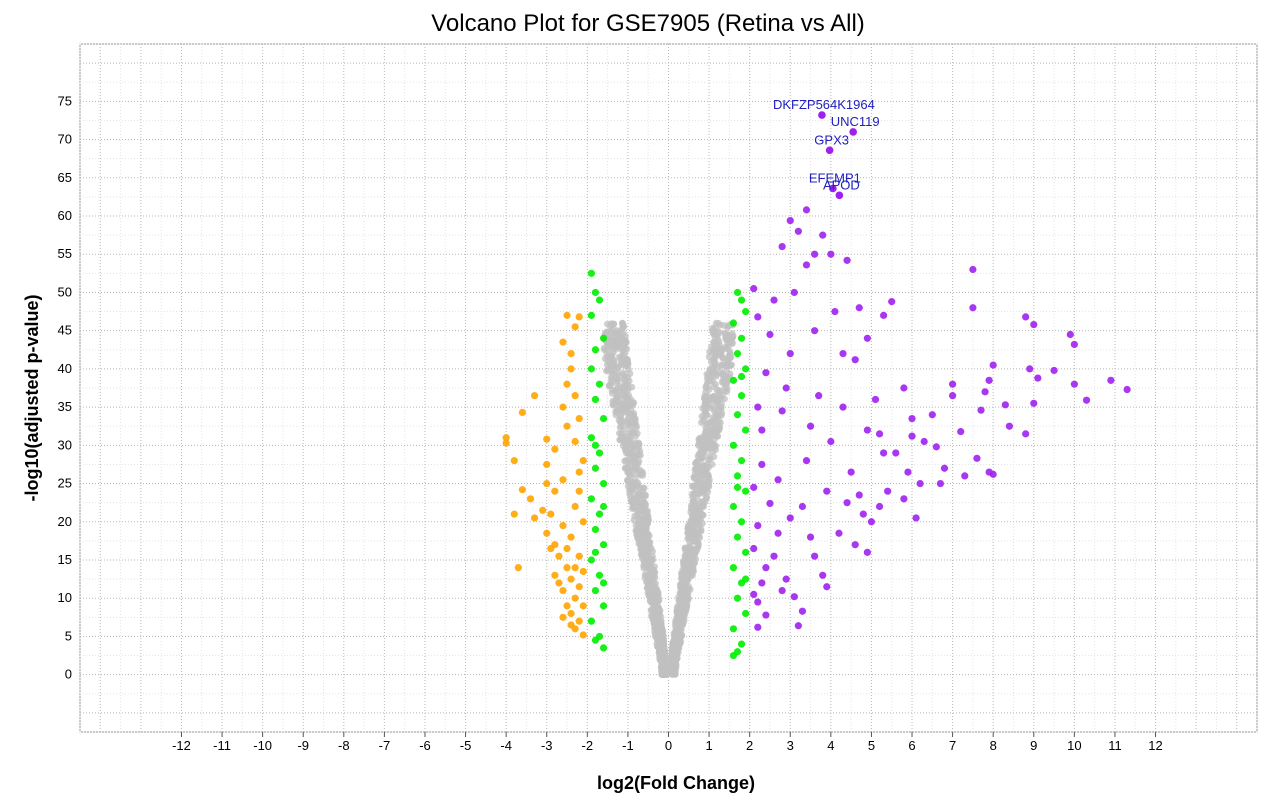 The image size is (1288, 810). What do you see at coordinates (222, 745) in the screenshot?
I see `x-tick-label: -11` at bounding box center [222, 745].